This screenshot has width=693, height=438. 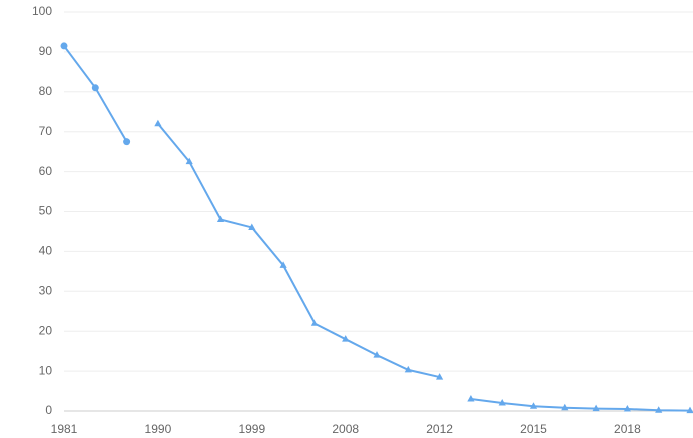 What do you see at coordinates (345, 429) in the screenshot?
I see `x-tick-label: 2008` at bounding box center [345, 429].